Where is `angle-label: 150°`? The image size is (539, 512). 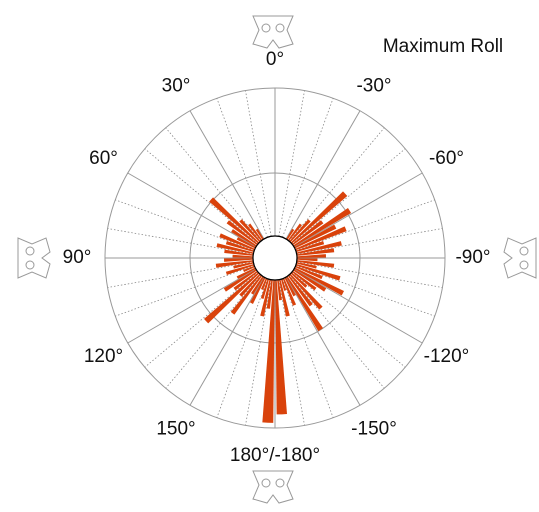
angle-label: 150° is located at coordinates (175, 428).